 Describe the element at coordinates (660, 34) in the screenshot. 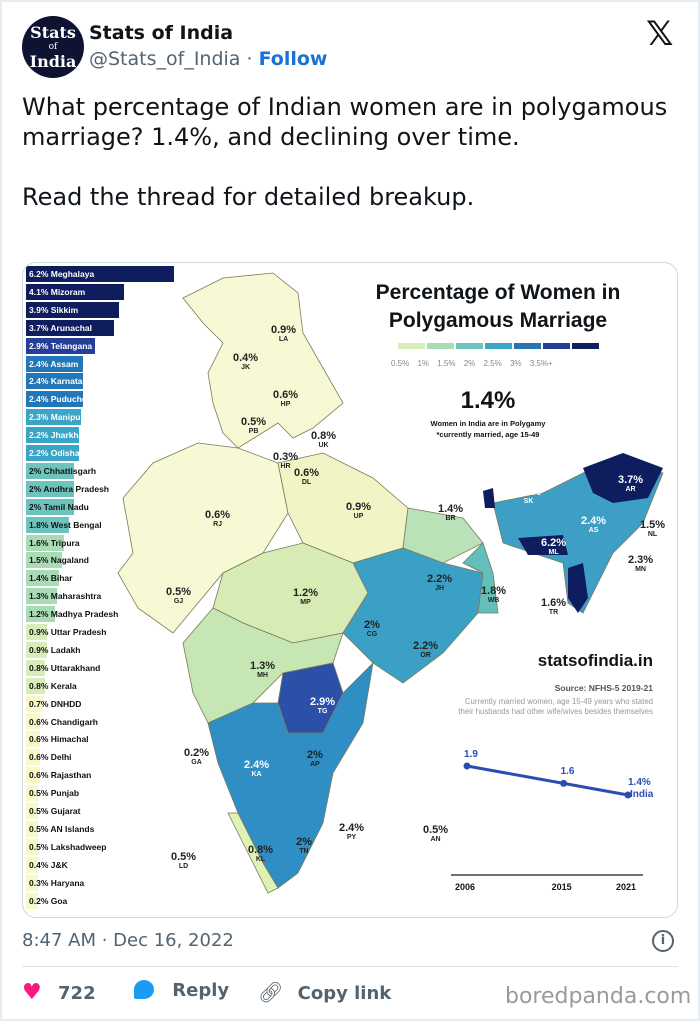

I see `x-logo-icon: 𝕏` at that location.